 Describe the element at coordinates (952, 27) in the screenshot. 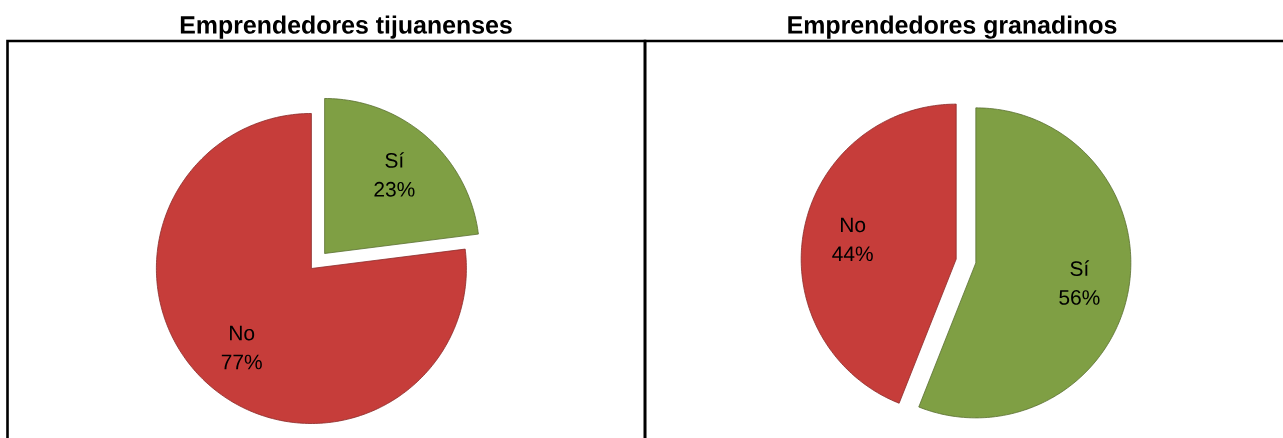

I see `chart-title: Emprendedores granadinos` at that location.